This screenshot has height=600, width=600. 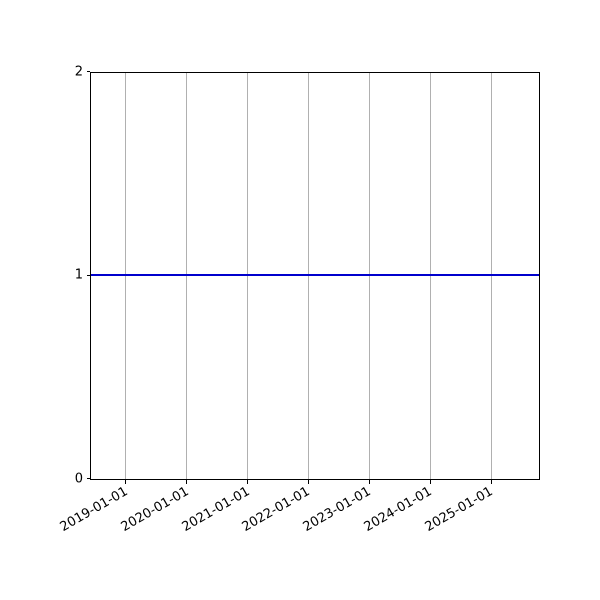 I want to click on x-tick-label: 2021-01-01, so click(x=216, y=509).